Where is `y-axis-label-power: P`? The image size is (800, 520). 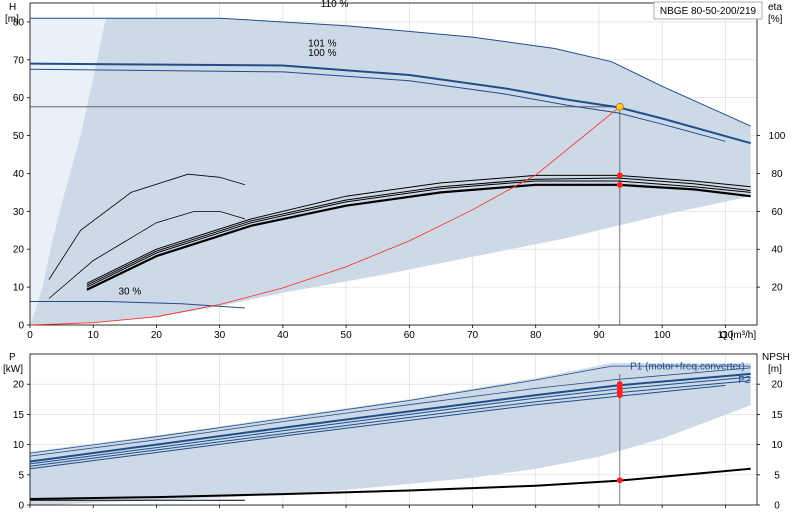 y-axis-label-power: P is located at coordinates (12, 357).